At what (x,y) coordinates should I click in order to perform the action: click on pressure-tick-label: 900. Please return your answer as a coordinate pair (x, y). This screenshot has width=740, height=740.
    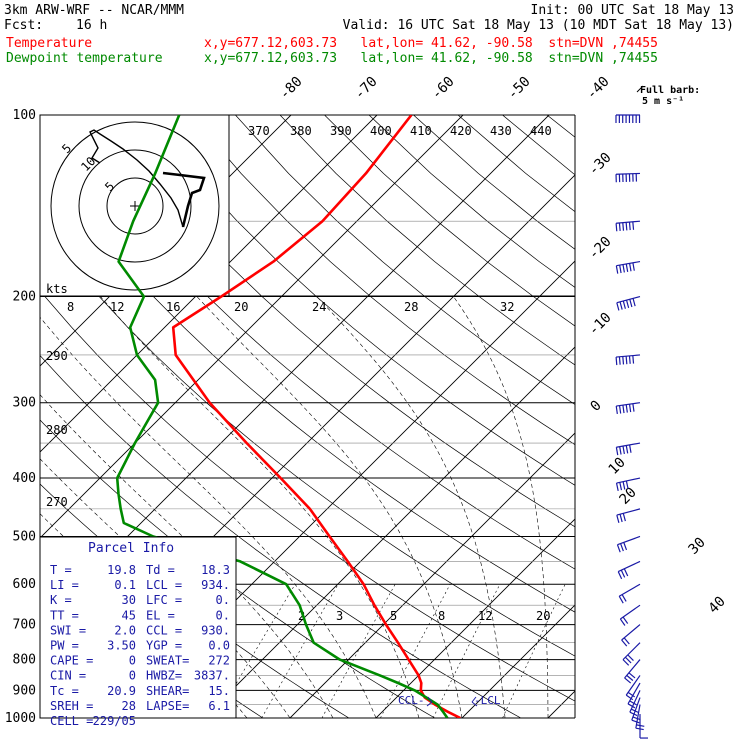
    Looking at the image, I should click on (24, 690).